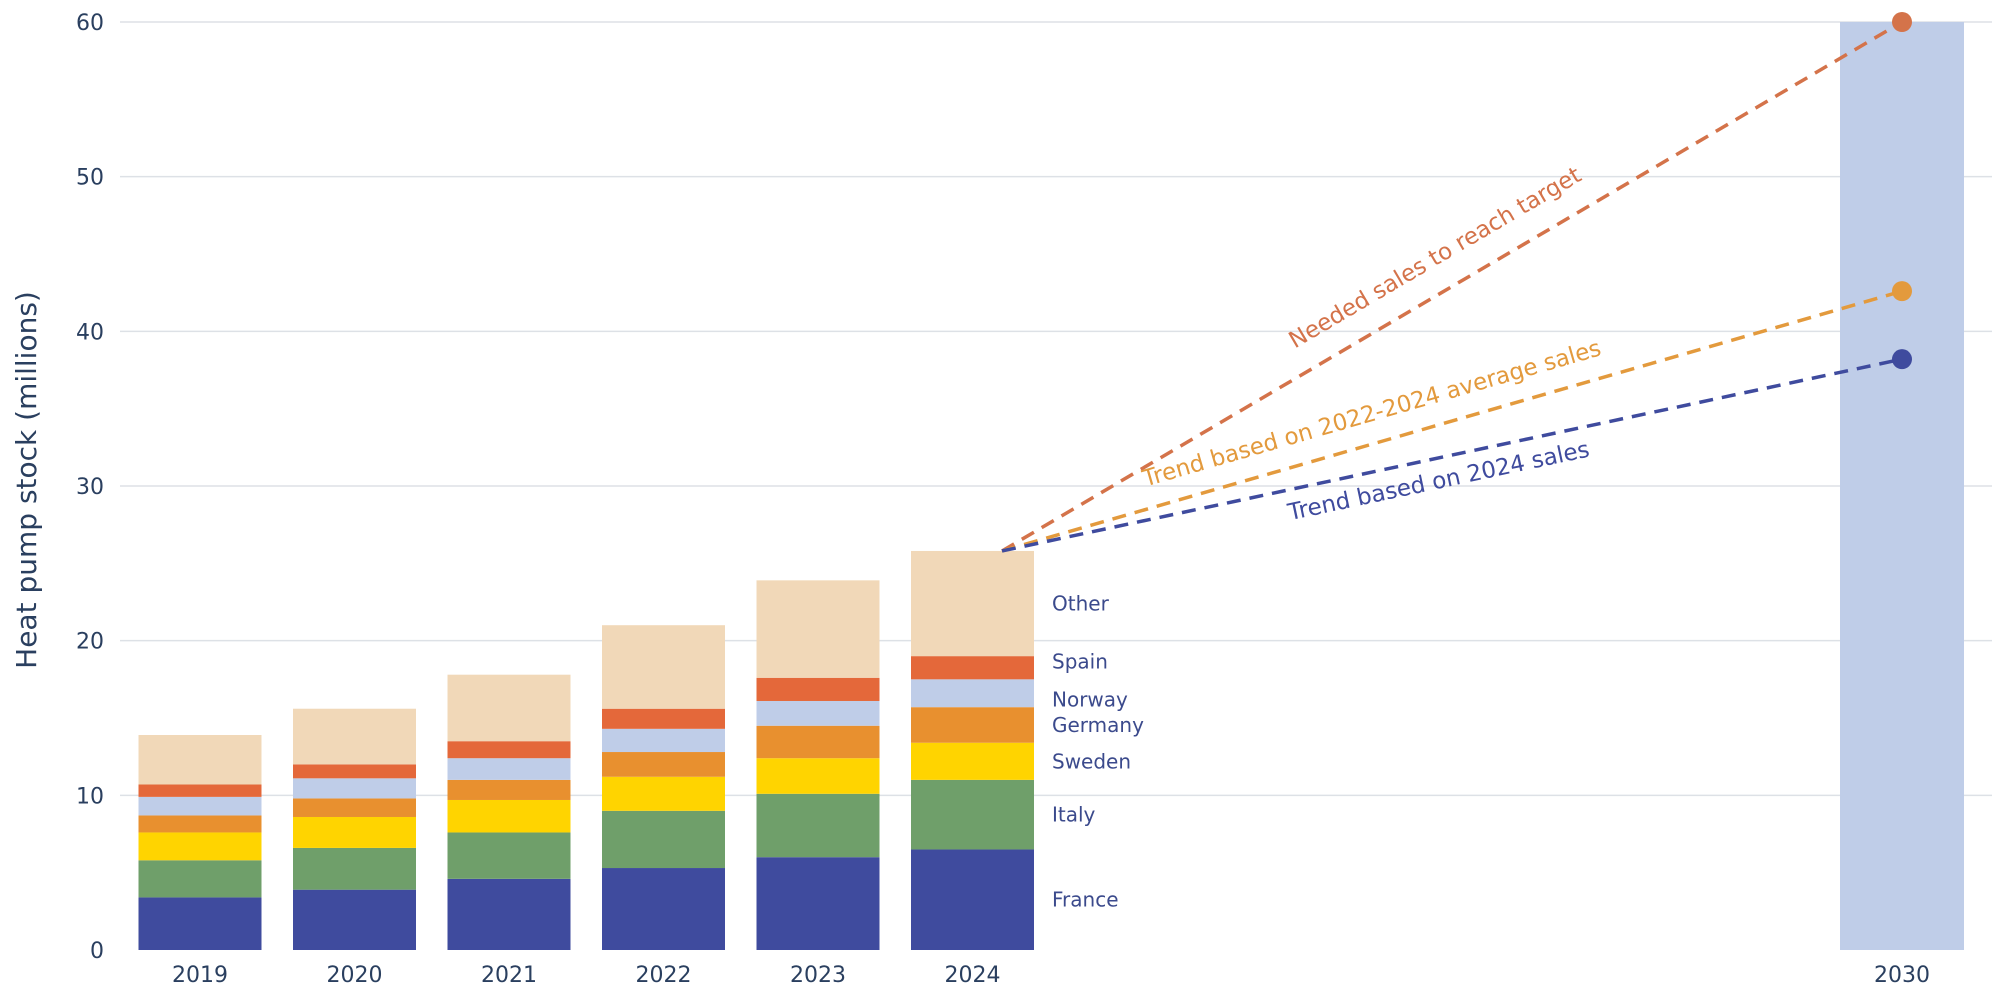  Describe the element at coordinates (90, 332) in the screenshot. I see `y-tick-label: 40` at that location.